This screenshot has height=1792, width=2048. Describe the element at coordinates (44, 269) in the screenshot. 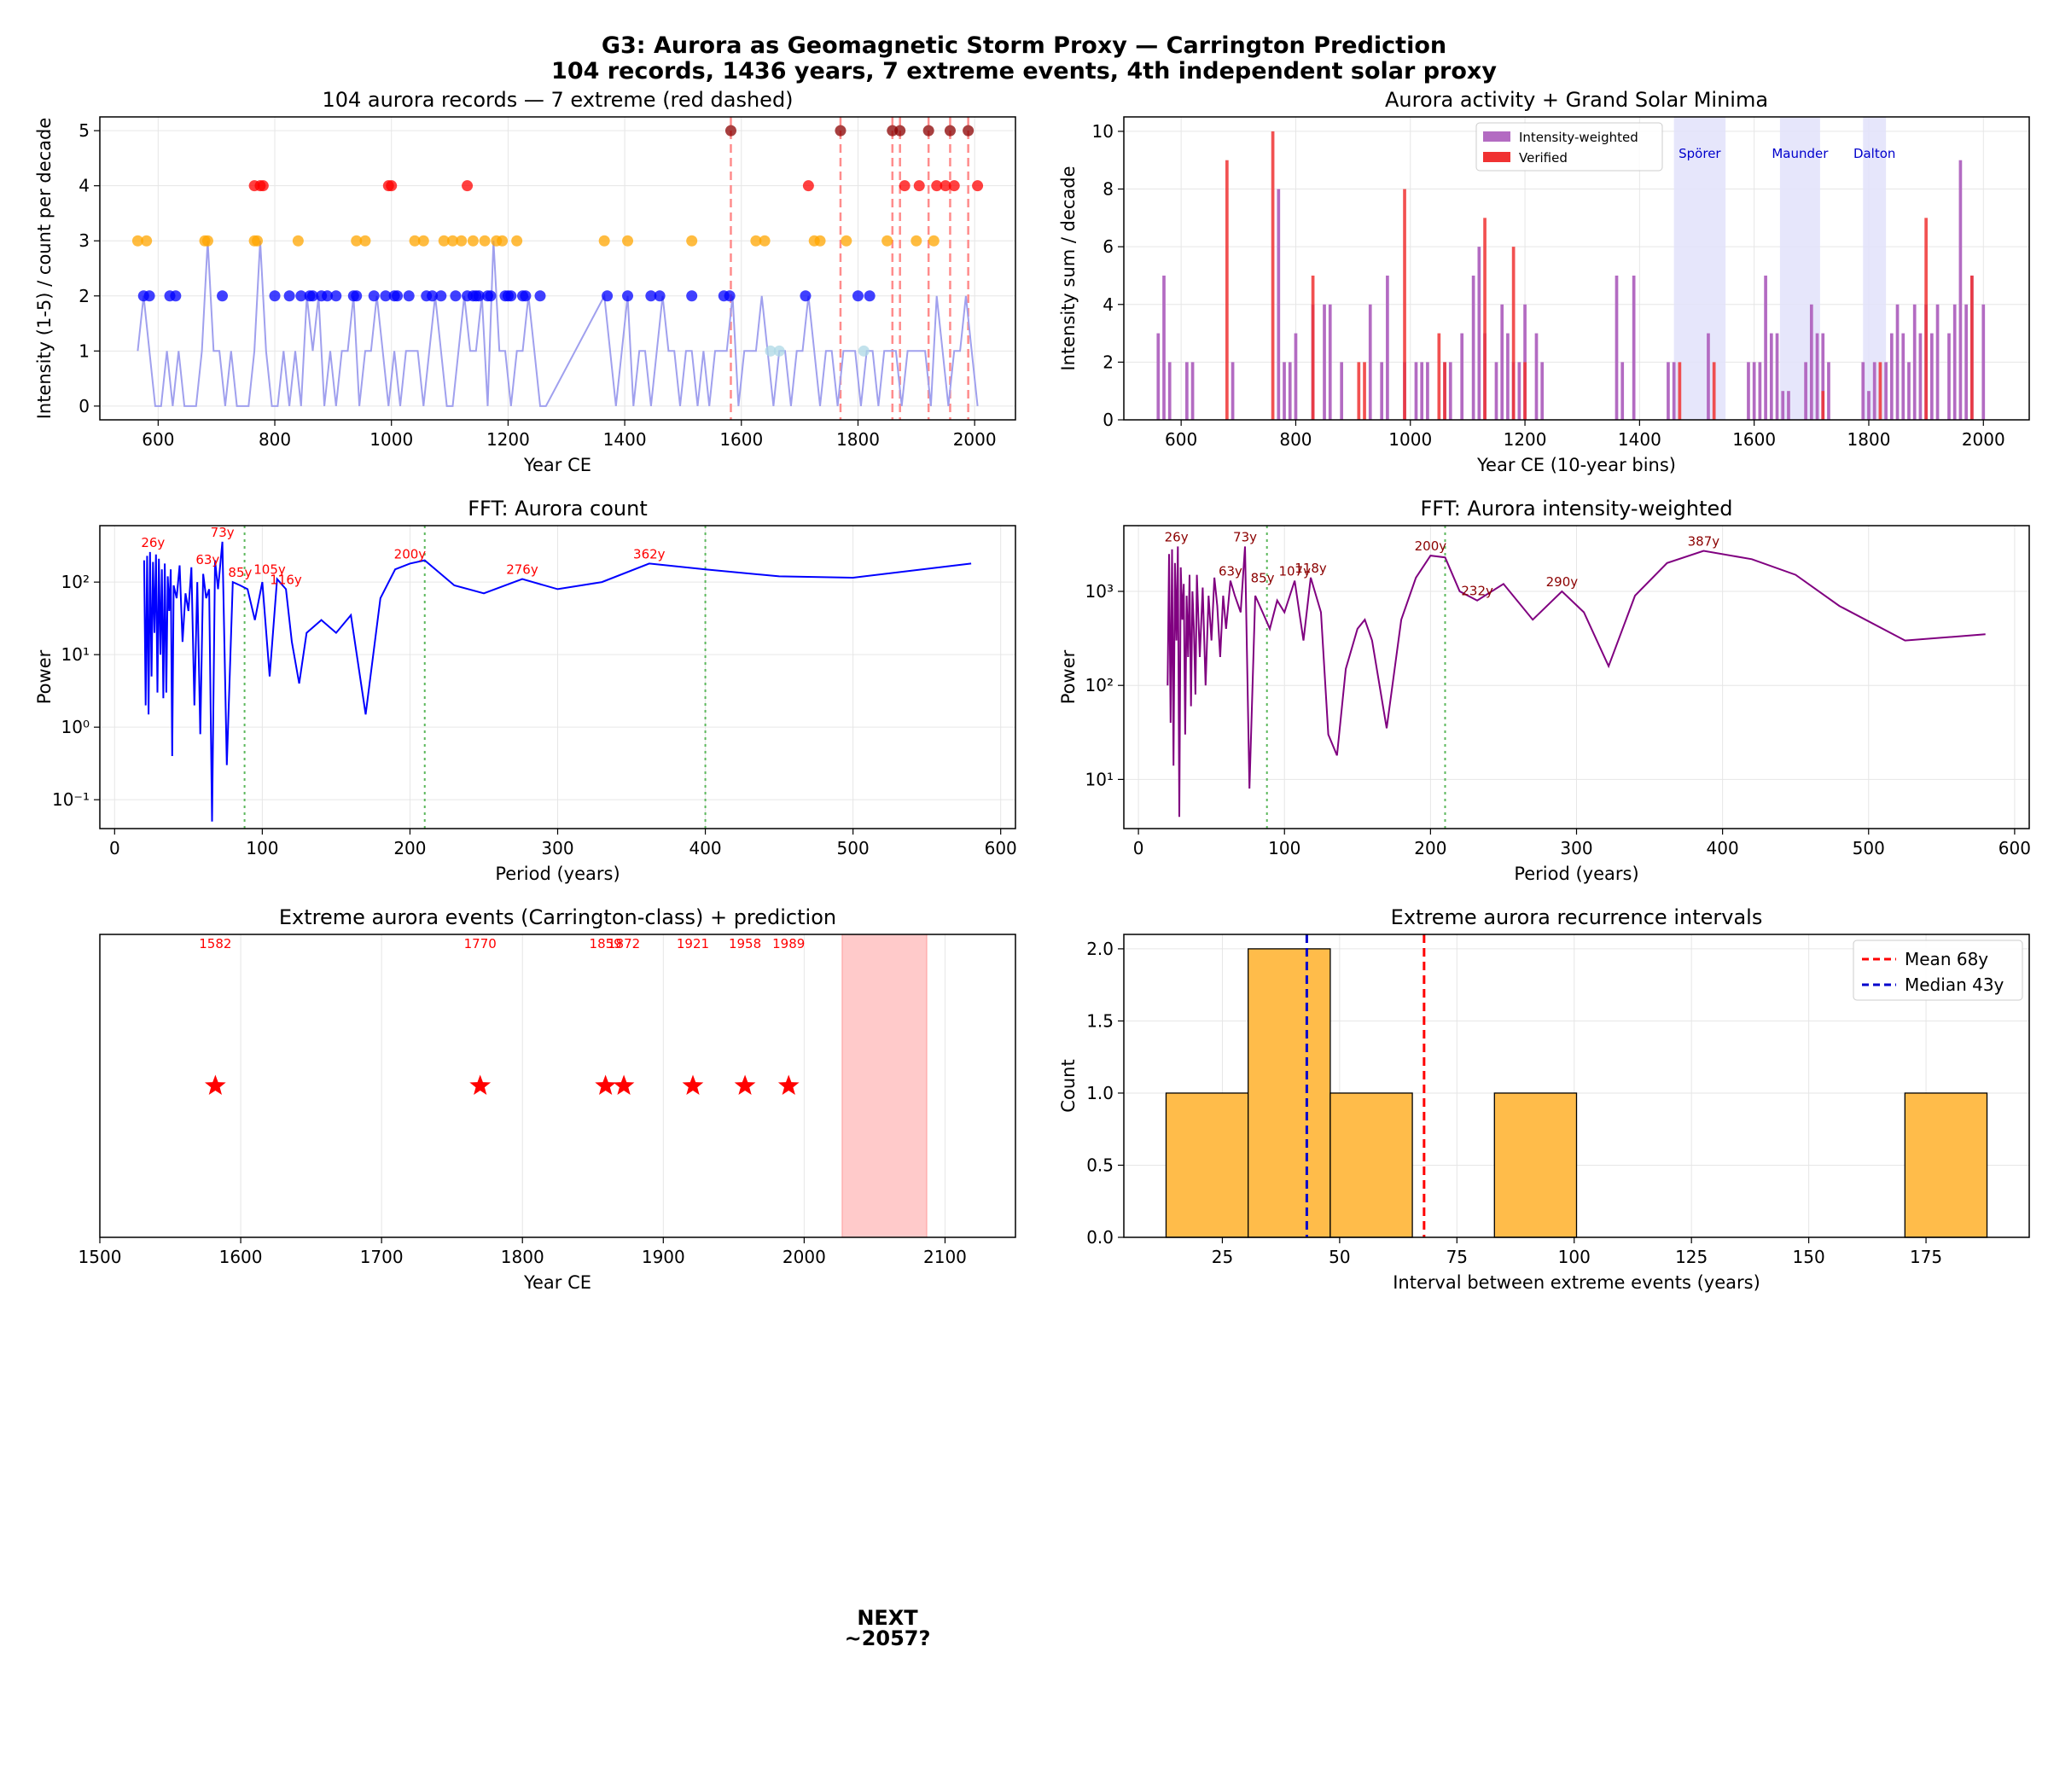

I see `y-axis-label: Intensity (1-5) / count per decade` at that location.